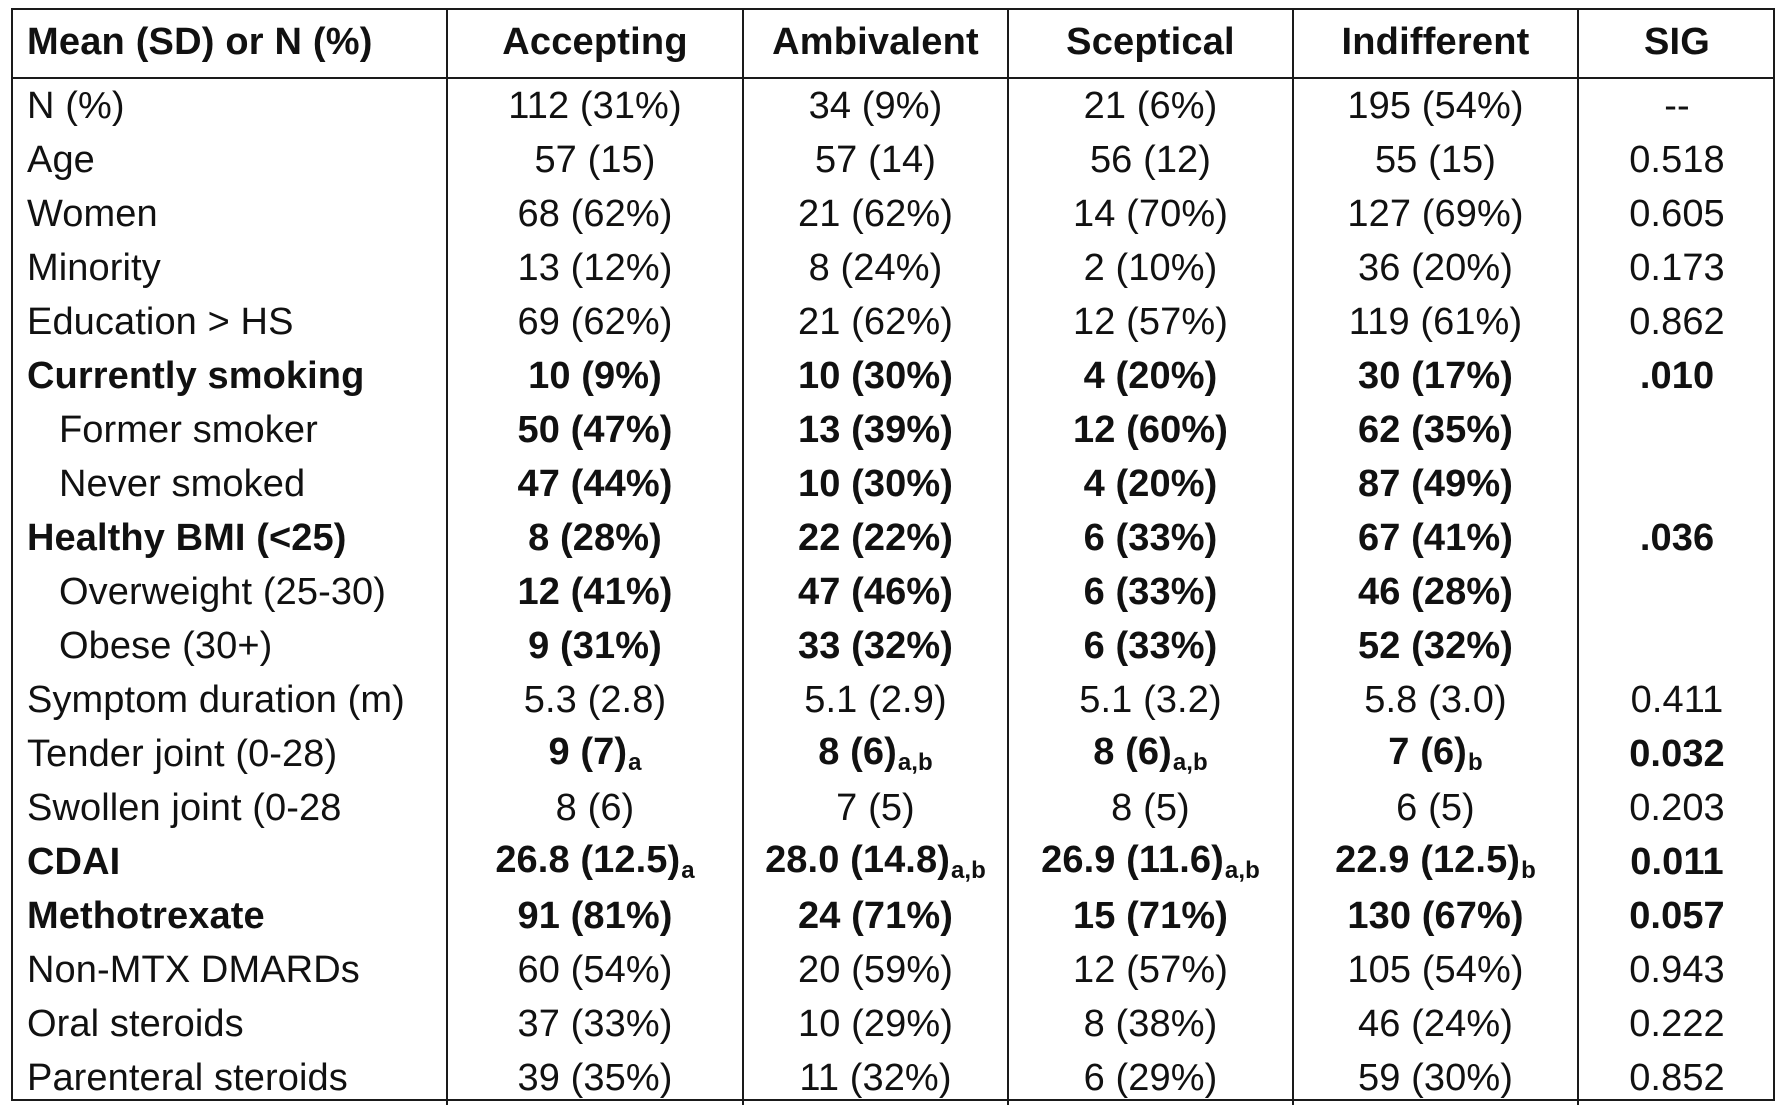 The width and height of the screenshot is (1785, 1107). What do you see at coordinates (1677, 321) in the screenshot?
I see `cell-value: 0.862` at bounding box center [1677, 321].